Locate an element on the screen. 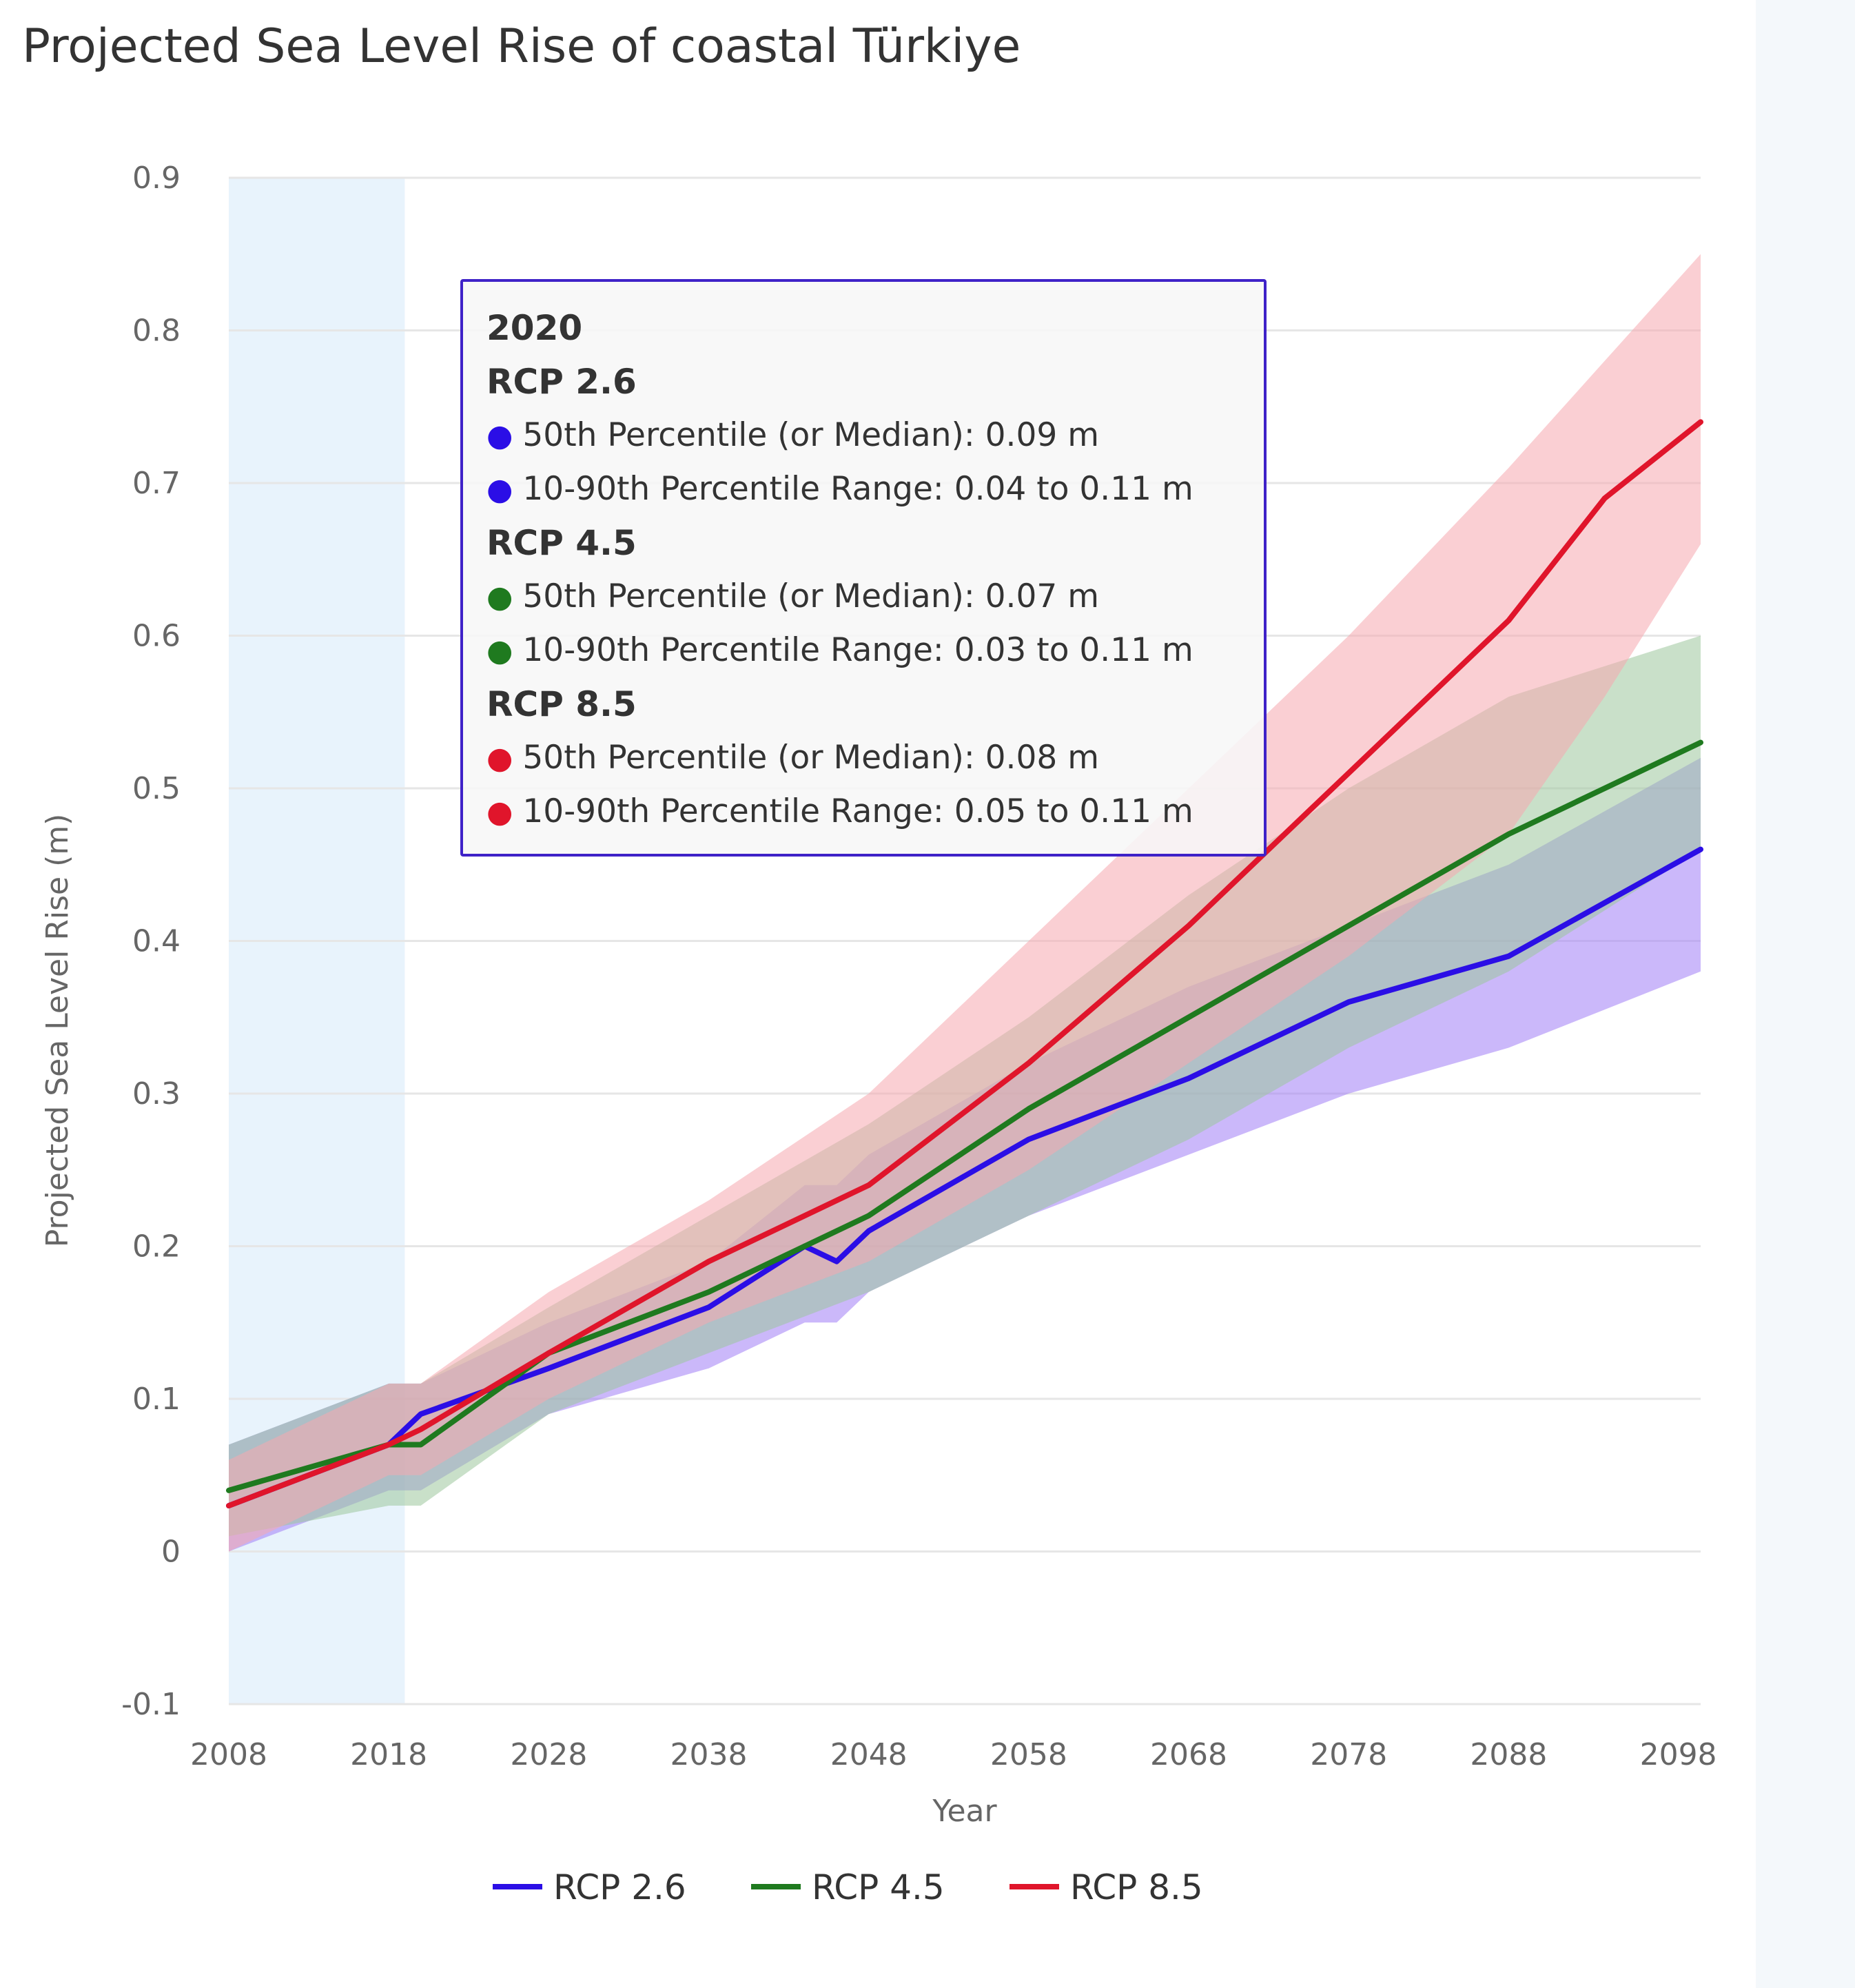  y-tick-label: 0.9 is located at coordinates (156, 178).